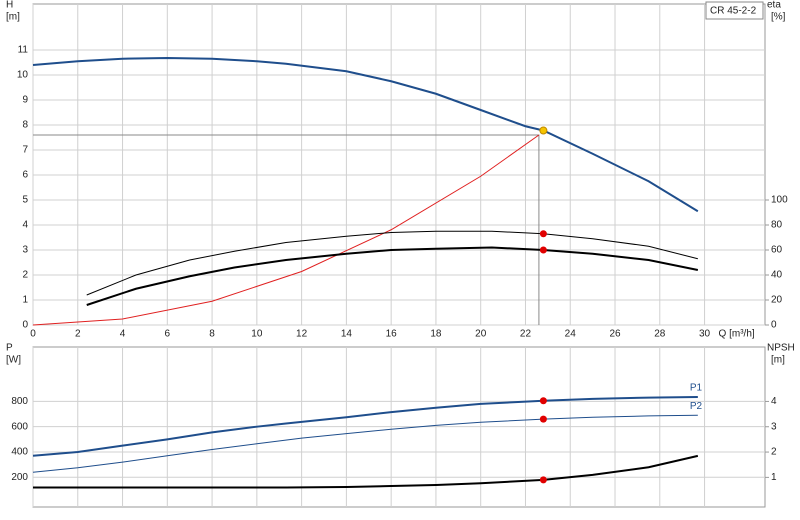 Image resolution: width=800 pixels, height=520 pixels. Describe the element at coordinates (23, 50) in the screenshot. I see `y-tick-label: 11` at that location.